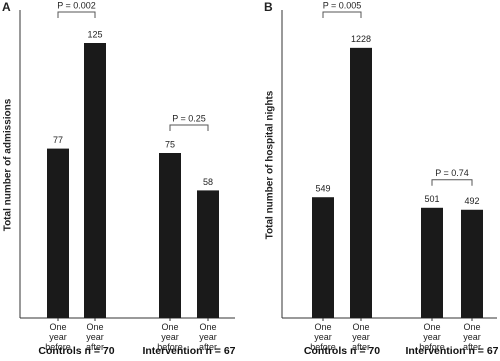 This screenshot has width=500, height=361. What do you see at coordinates (342, 5) in the screenshot?
I see `p-value: P = 0.005` at bounding box center [342, 5].